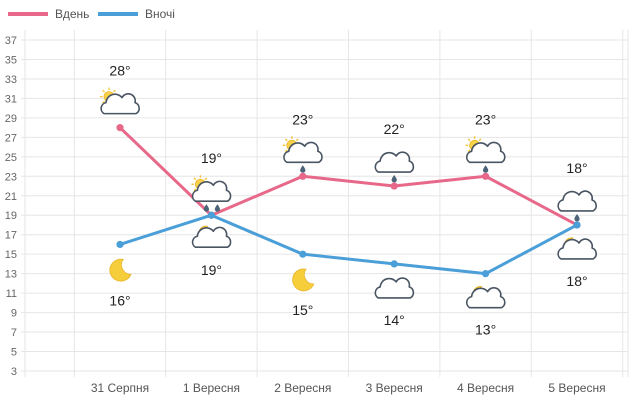 The image size is (641, 400). Describe the element at coordinates (211, 270) in the screenshot. I see `night-temp-label: 19°` at that location.